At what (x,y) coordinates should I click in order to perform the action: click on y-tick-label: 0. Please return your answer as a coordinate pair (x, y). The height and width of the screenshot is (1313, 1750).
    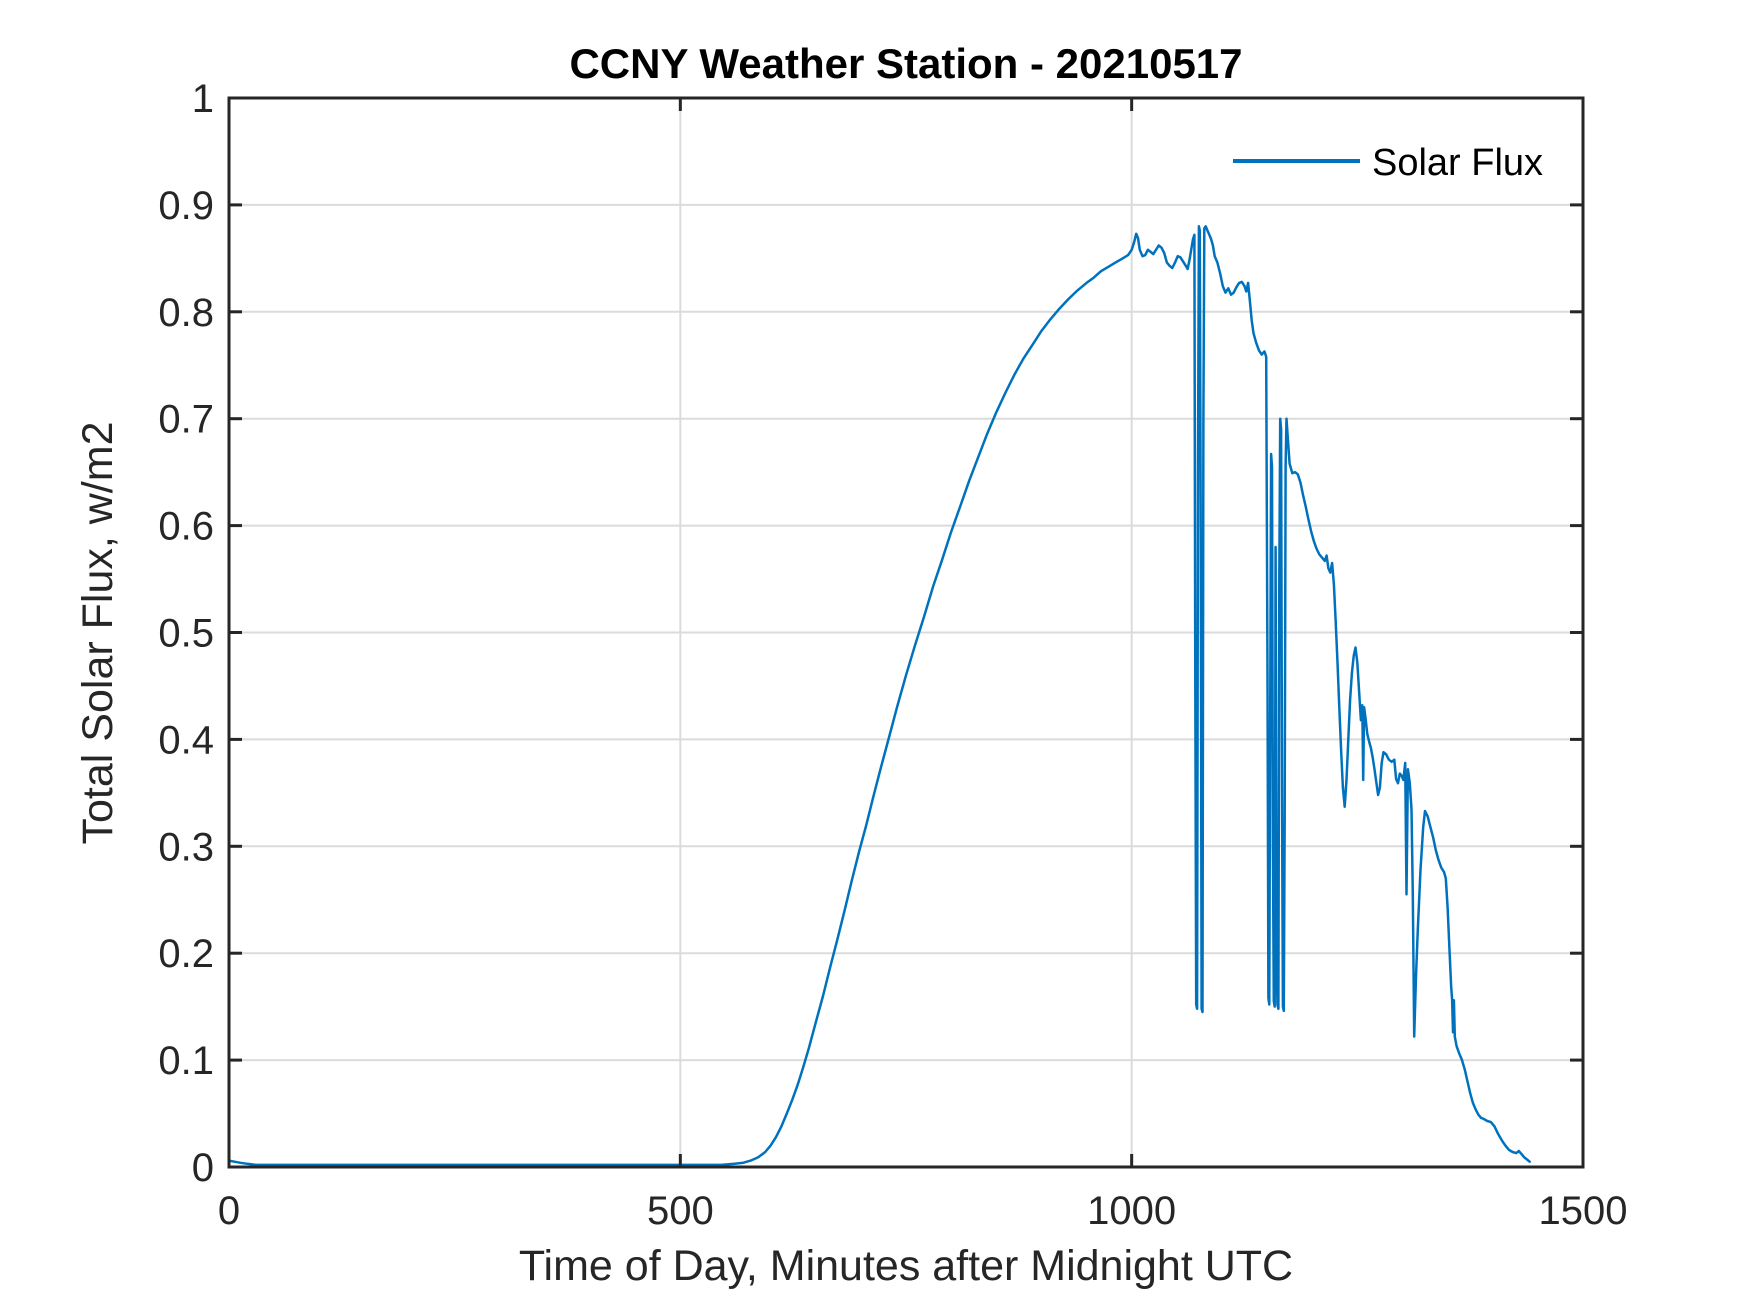
    Looking at the image, I should click on (203, 1168).